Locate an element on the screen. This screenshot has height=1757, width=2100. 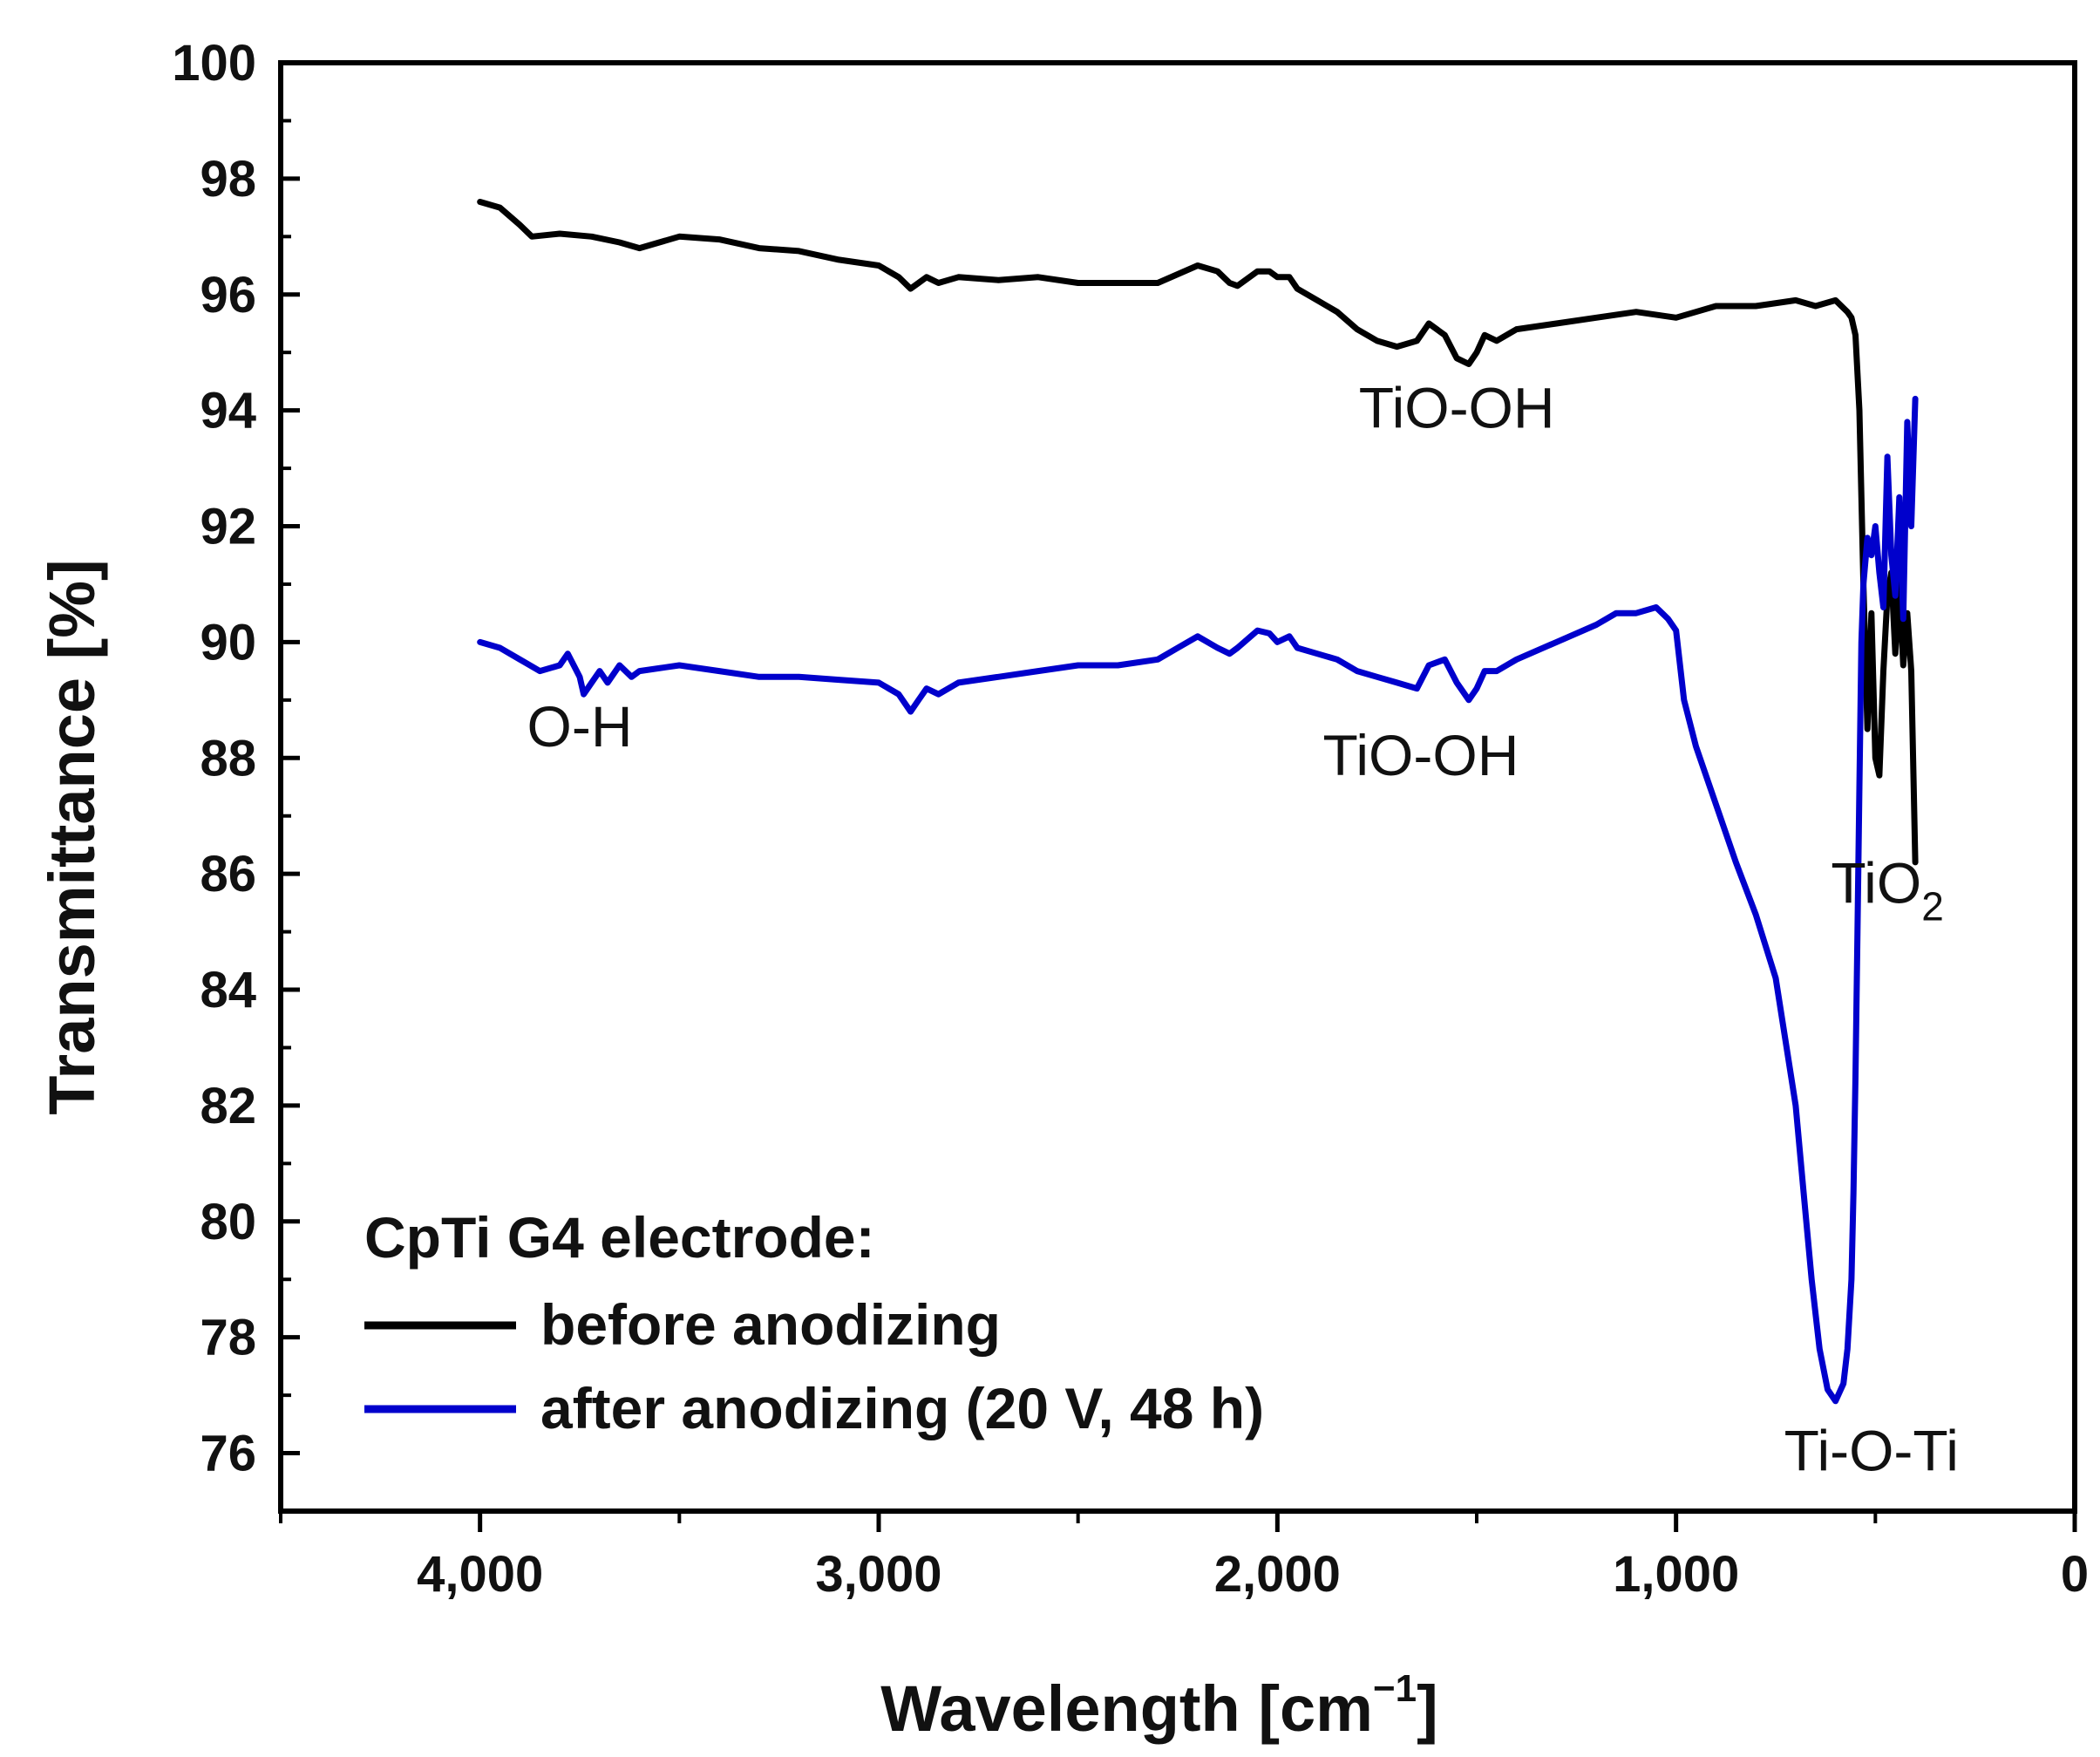
legend-label-after: after anodizing (20 V, 48 h) is located at coordinates (902, 1408).